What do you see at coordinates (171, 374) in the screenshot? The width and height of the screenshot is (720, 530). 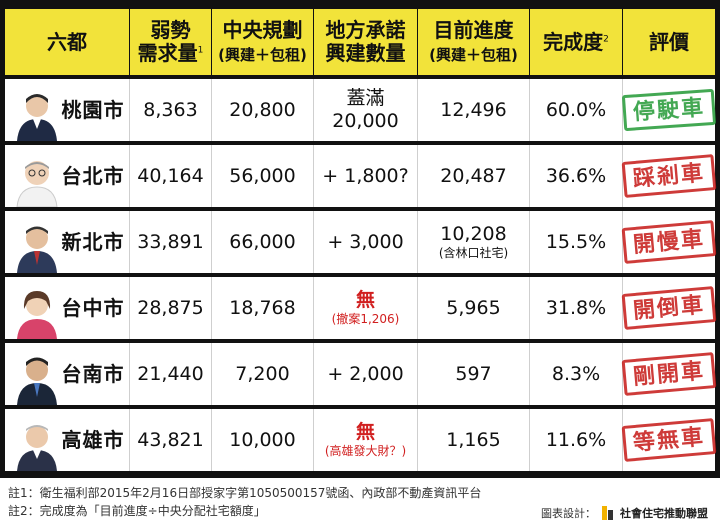 I see `demand-cell: 21,440` at bounding box center [171, 374].